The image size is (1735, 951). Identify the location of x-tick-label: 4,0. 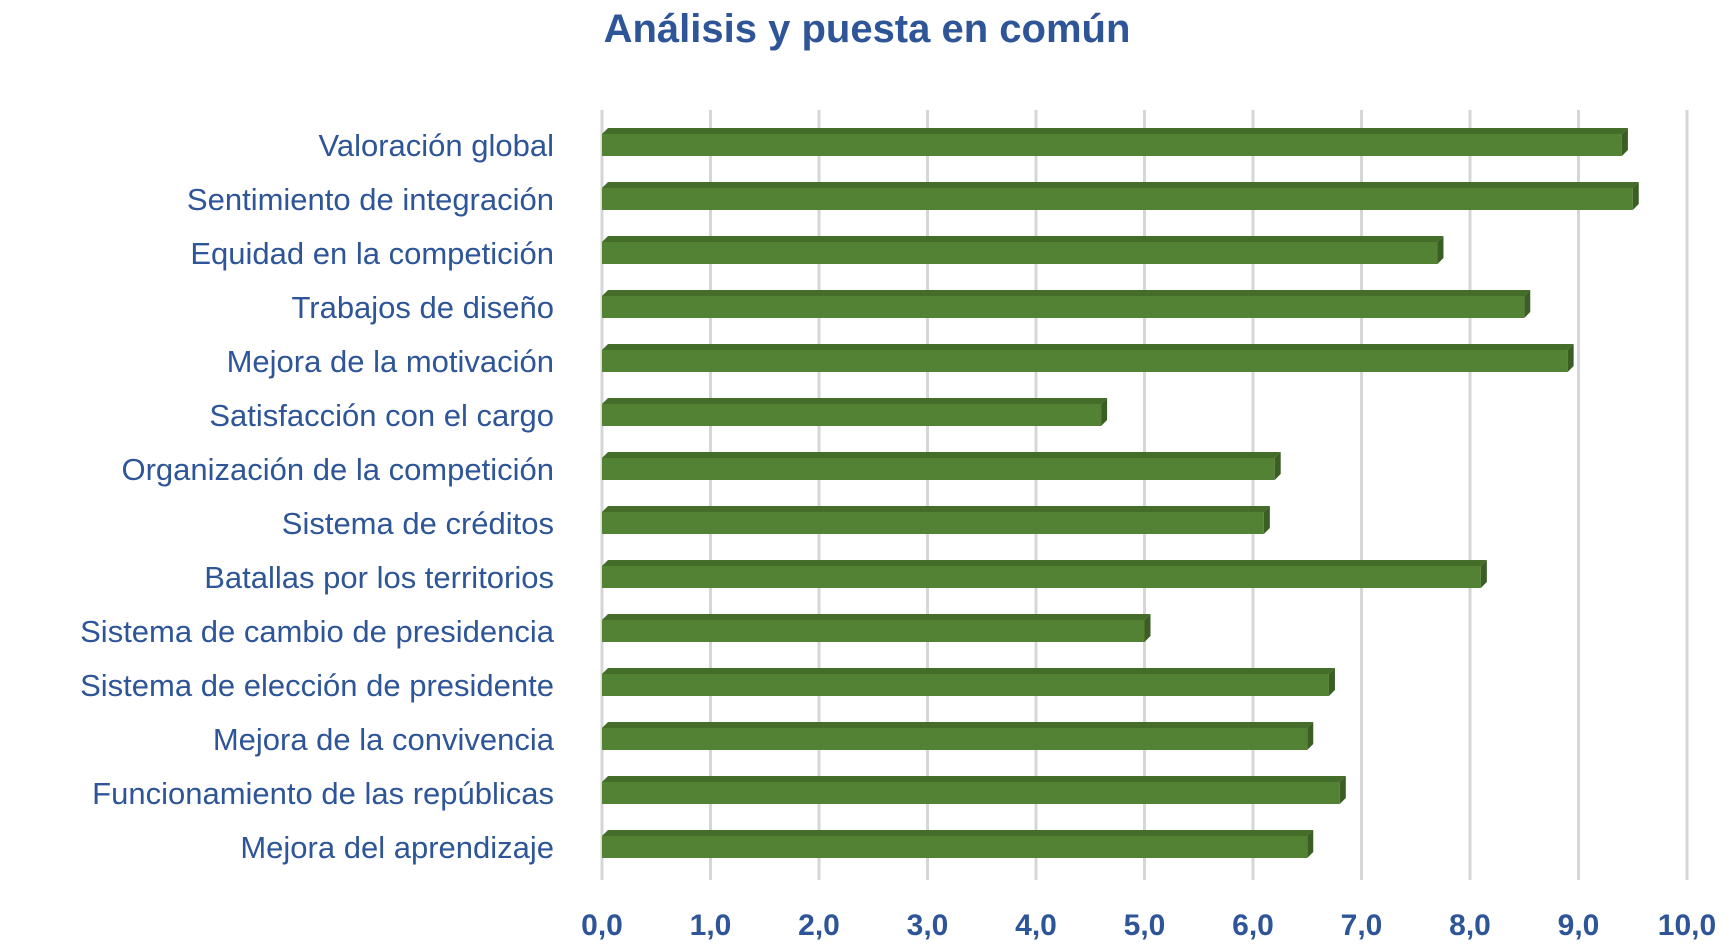
(1036, 925).